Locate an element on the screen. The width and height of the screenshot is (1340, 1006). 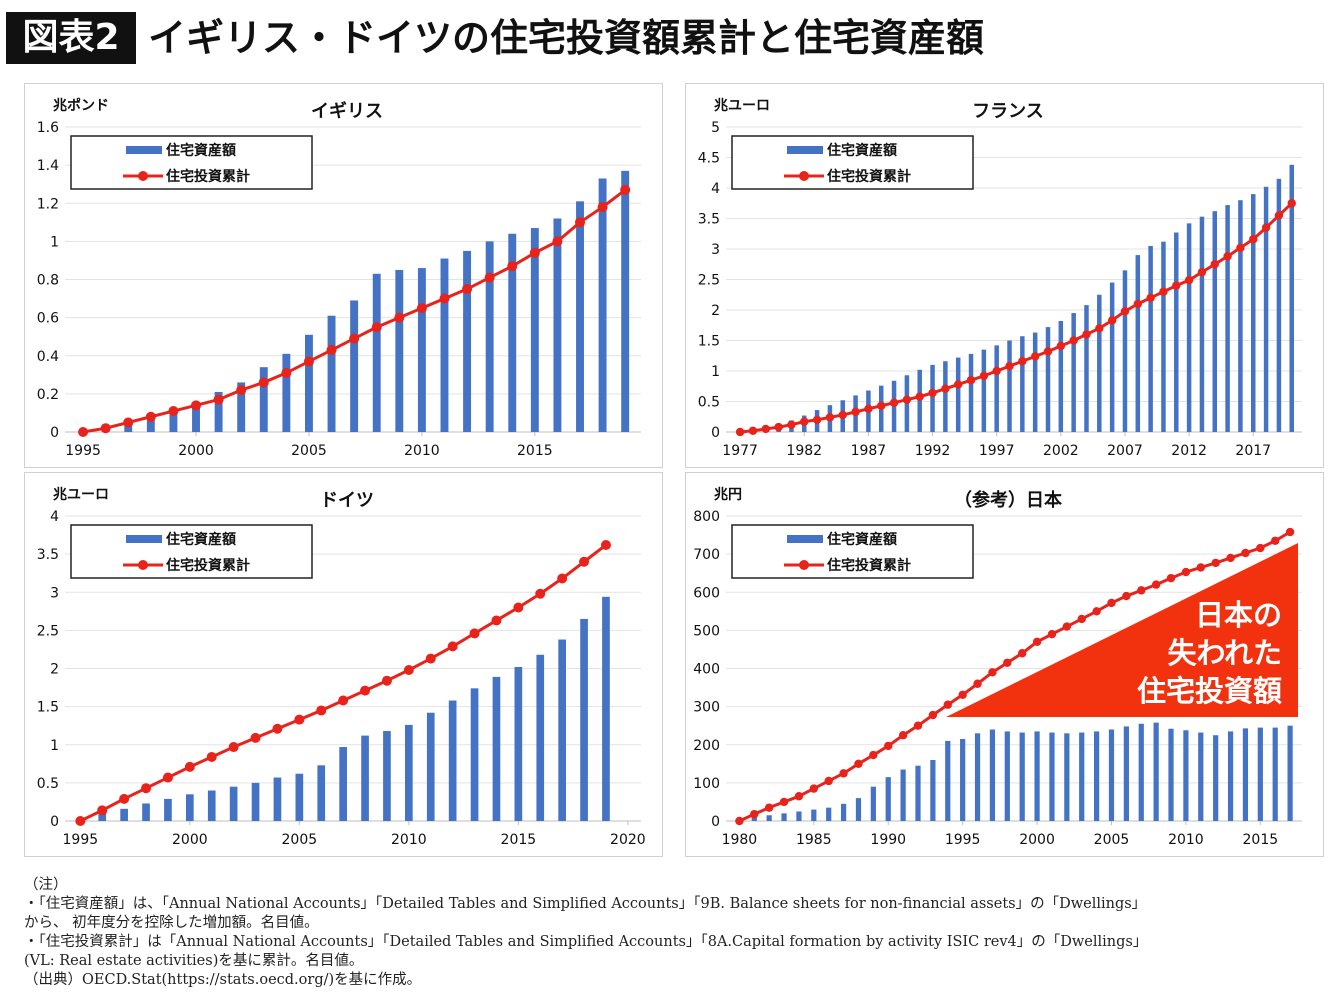
chart-title: ドイツ is located at coordinates (347, 500).